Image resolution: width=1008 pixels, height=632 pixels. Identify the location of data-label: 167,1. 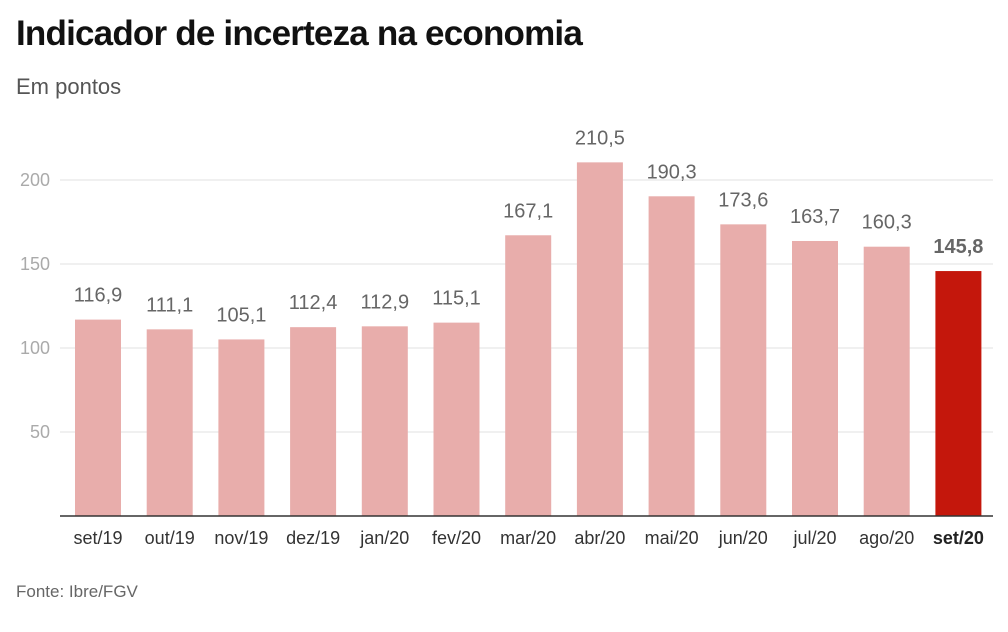
(528, 211).